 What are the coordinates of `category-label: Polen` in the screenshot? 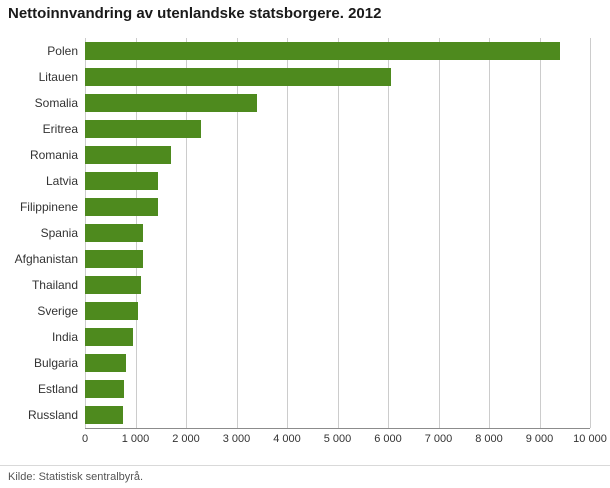 It's located at (62, 51).